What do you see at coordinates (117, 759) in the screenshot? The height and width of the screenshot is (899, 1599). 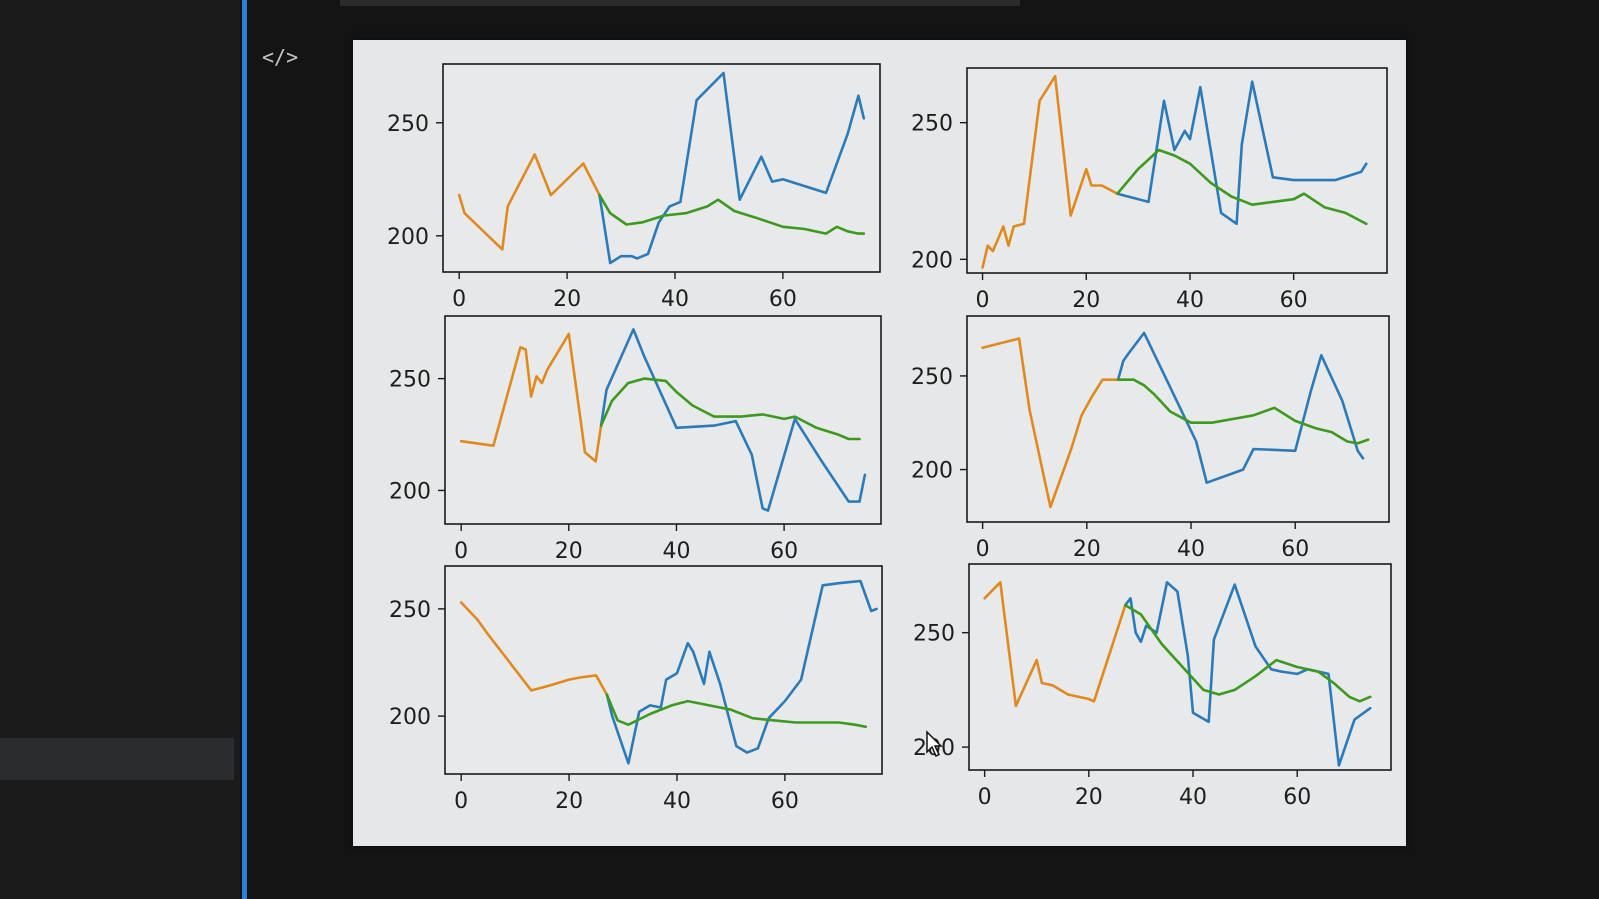 I see `left-panel-selected-row` at bounding box center [117, 759].